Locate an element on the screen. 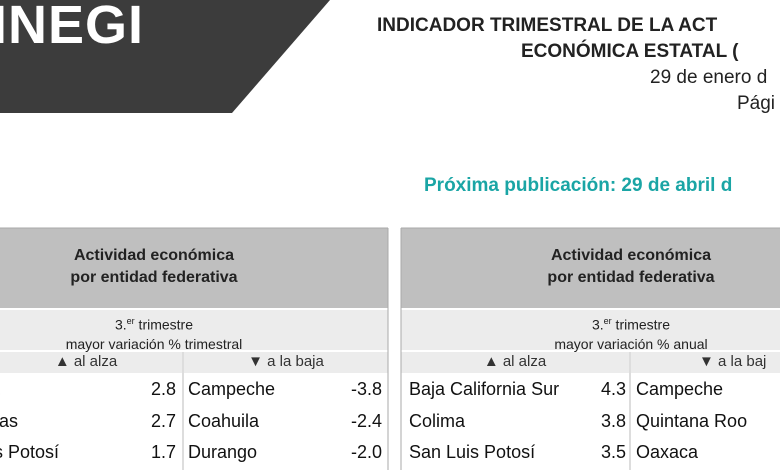 The image size is (780, 470). next-publication: Próxima publicación: 29 de abril d is located at coordinates (578, 185).